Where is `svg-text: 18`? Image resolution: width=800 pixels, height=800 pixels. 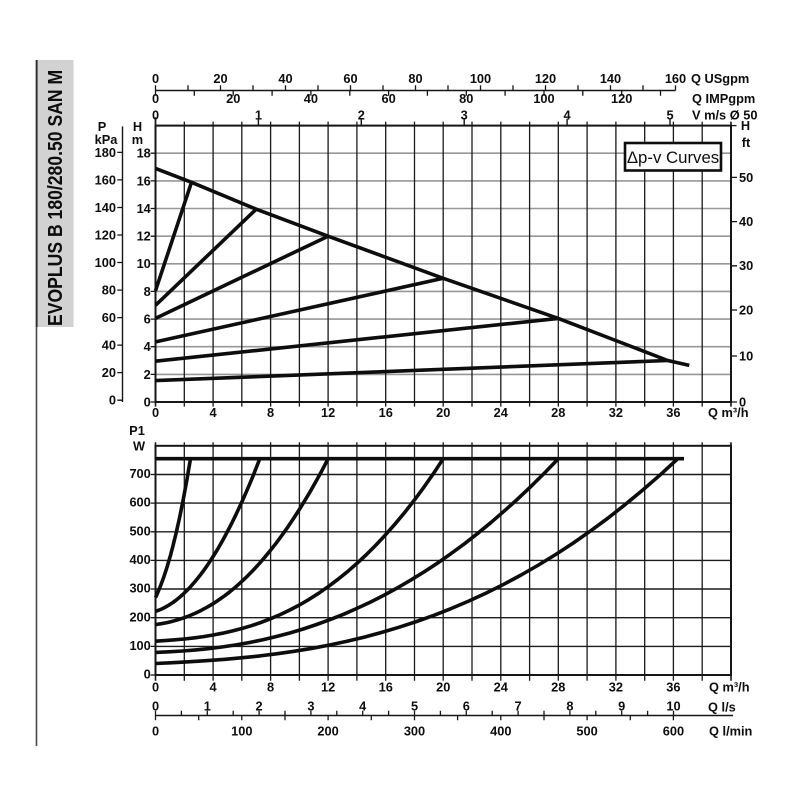
svg-text: 18 is located at coordinates (144, 153).